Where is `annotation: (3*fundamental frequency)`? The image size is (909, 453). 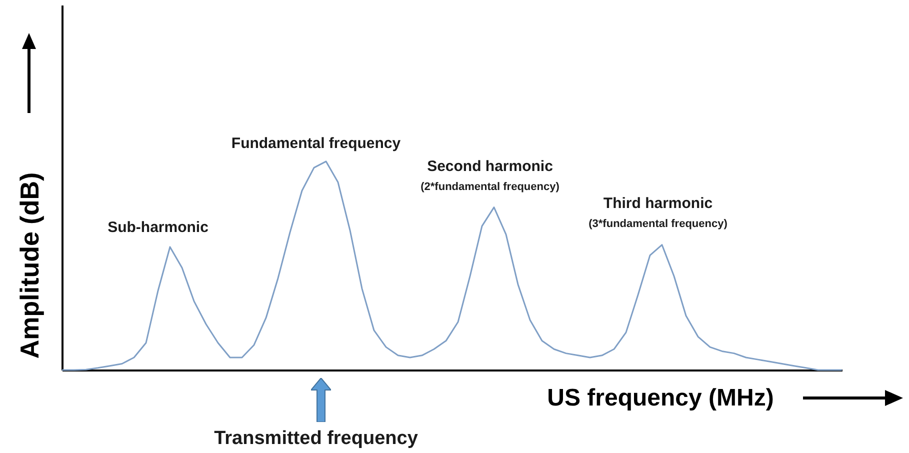 annotation: (3*fundamental frequency) is located at coordinates (658, 224).